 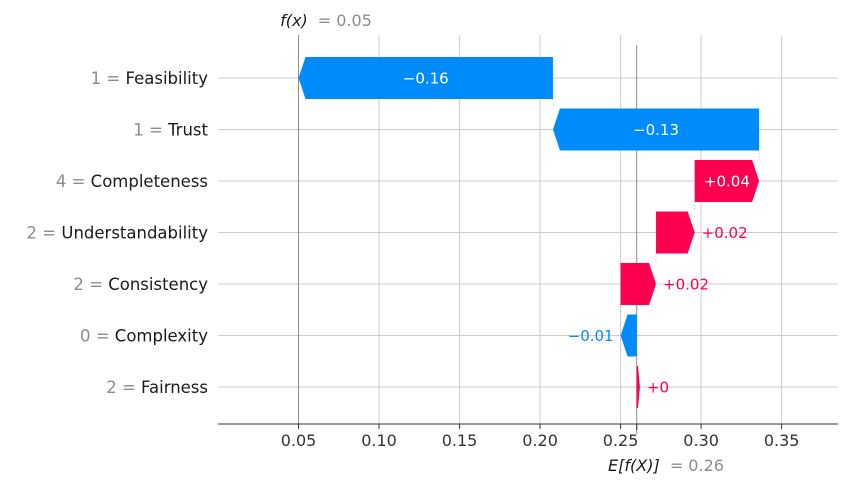 What do you see at coordinates (61, 181) in the screenshot?
I see `feature-value: 4` at bounding box center [61, 181].